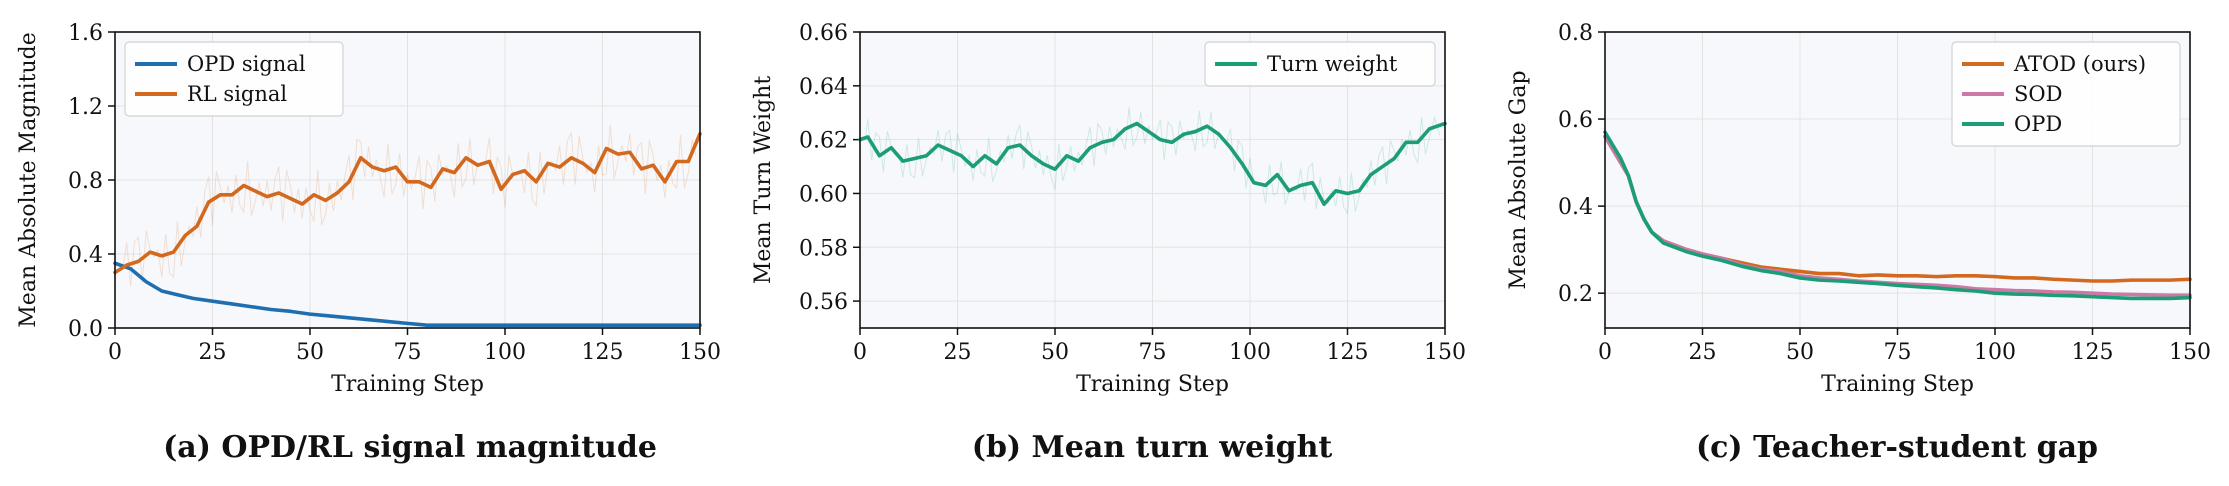  Describe the element at coordinates (246, 64) in the screenshot. I see `legend-label-opd-signal: OPD signal` at that location.